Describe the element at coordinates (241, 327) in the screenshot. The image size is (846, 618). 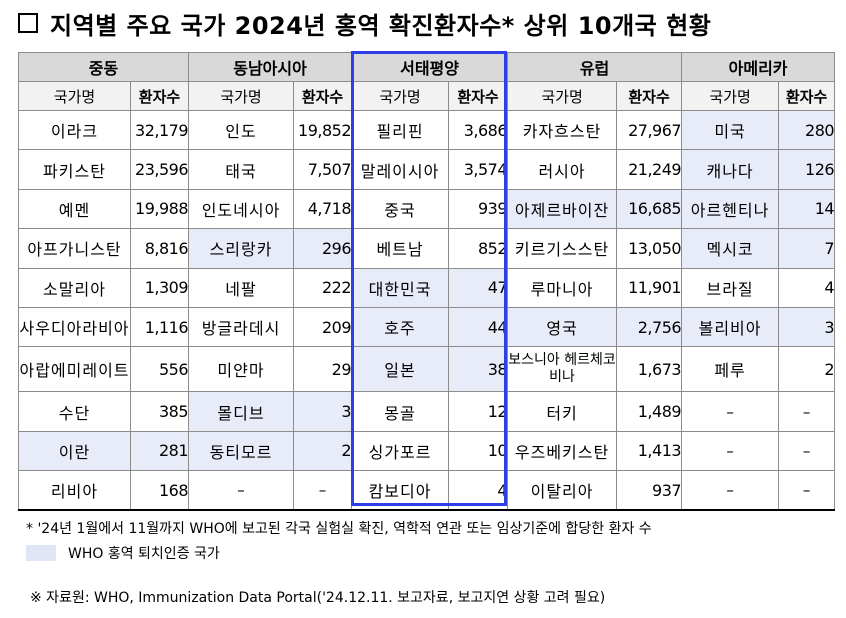
I see `country-name-cell: 방글라데시` at that location.